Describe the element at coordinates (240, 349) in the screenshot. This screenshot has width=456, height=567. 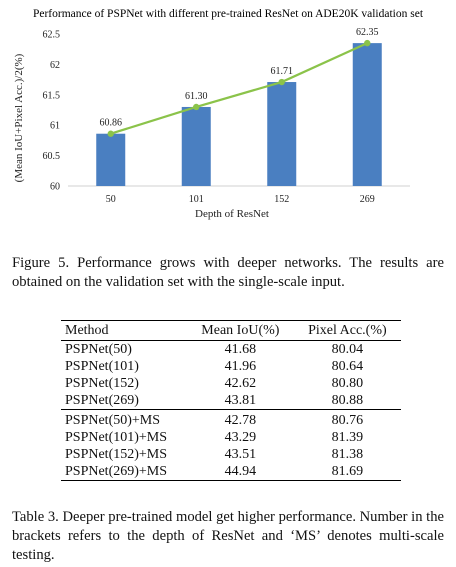
I see `miou-cell: 41.68` at that location.